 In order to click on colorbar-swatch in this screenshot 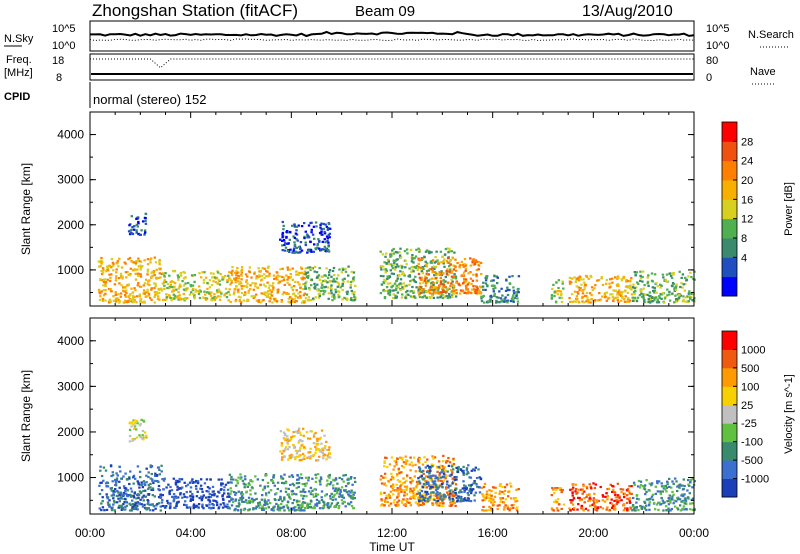, I will do `click(729, 396)`.